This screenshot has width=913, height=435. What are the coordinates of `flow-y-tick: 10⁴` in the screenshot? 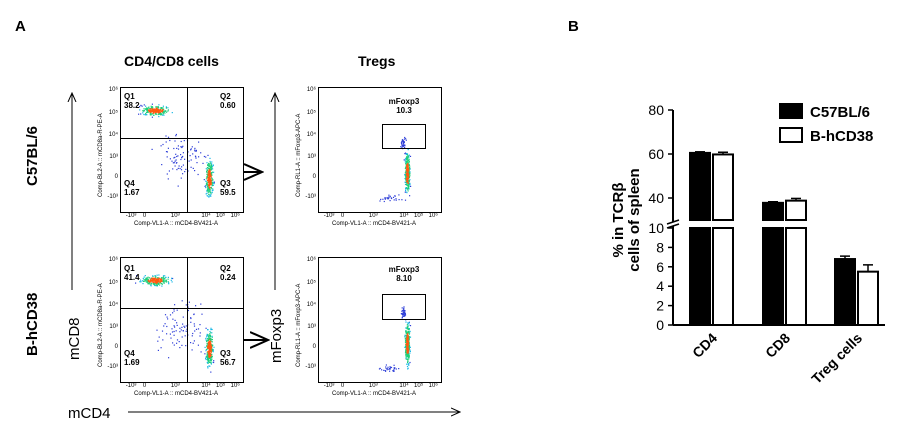 It's located at (311, 135).